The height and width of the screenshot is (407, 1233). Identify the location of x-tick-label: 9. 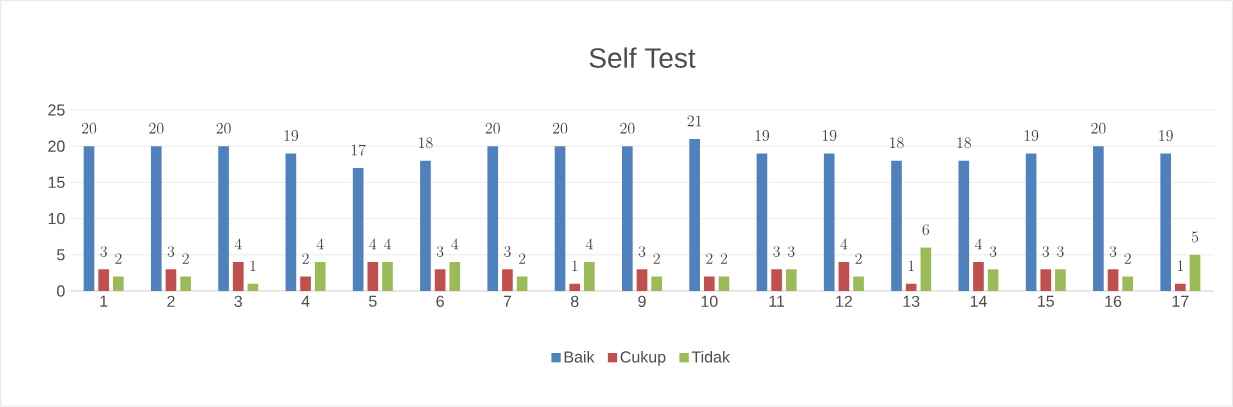
(642, 301).